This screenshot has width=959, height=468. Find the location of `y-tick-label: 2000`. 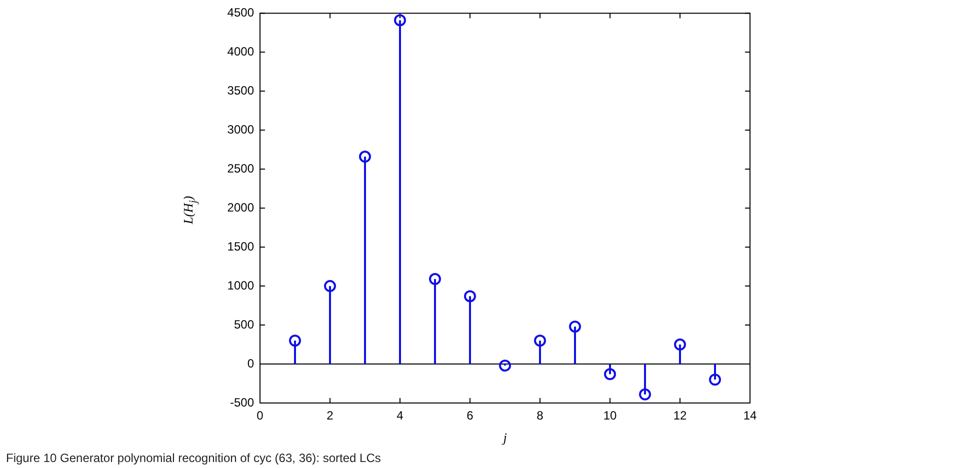

y-tick-label: 2000 is located at coordinates (240, 207).